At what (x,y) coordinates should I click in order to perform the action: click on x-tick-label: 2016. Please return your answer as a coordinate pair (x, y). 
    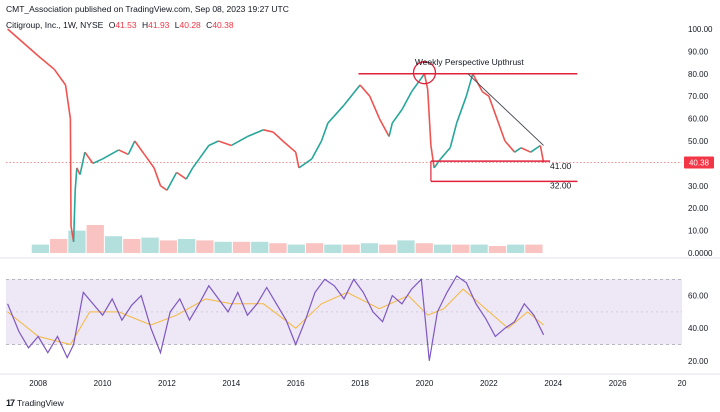
    Looking at the image, I should click on (296, 383).